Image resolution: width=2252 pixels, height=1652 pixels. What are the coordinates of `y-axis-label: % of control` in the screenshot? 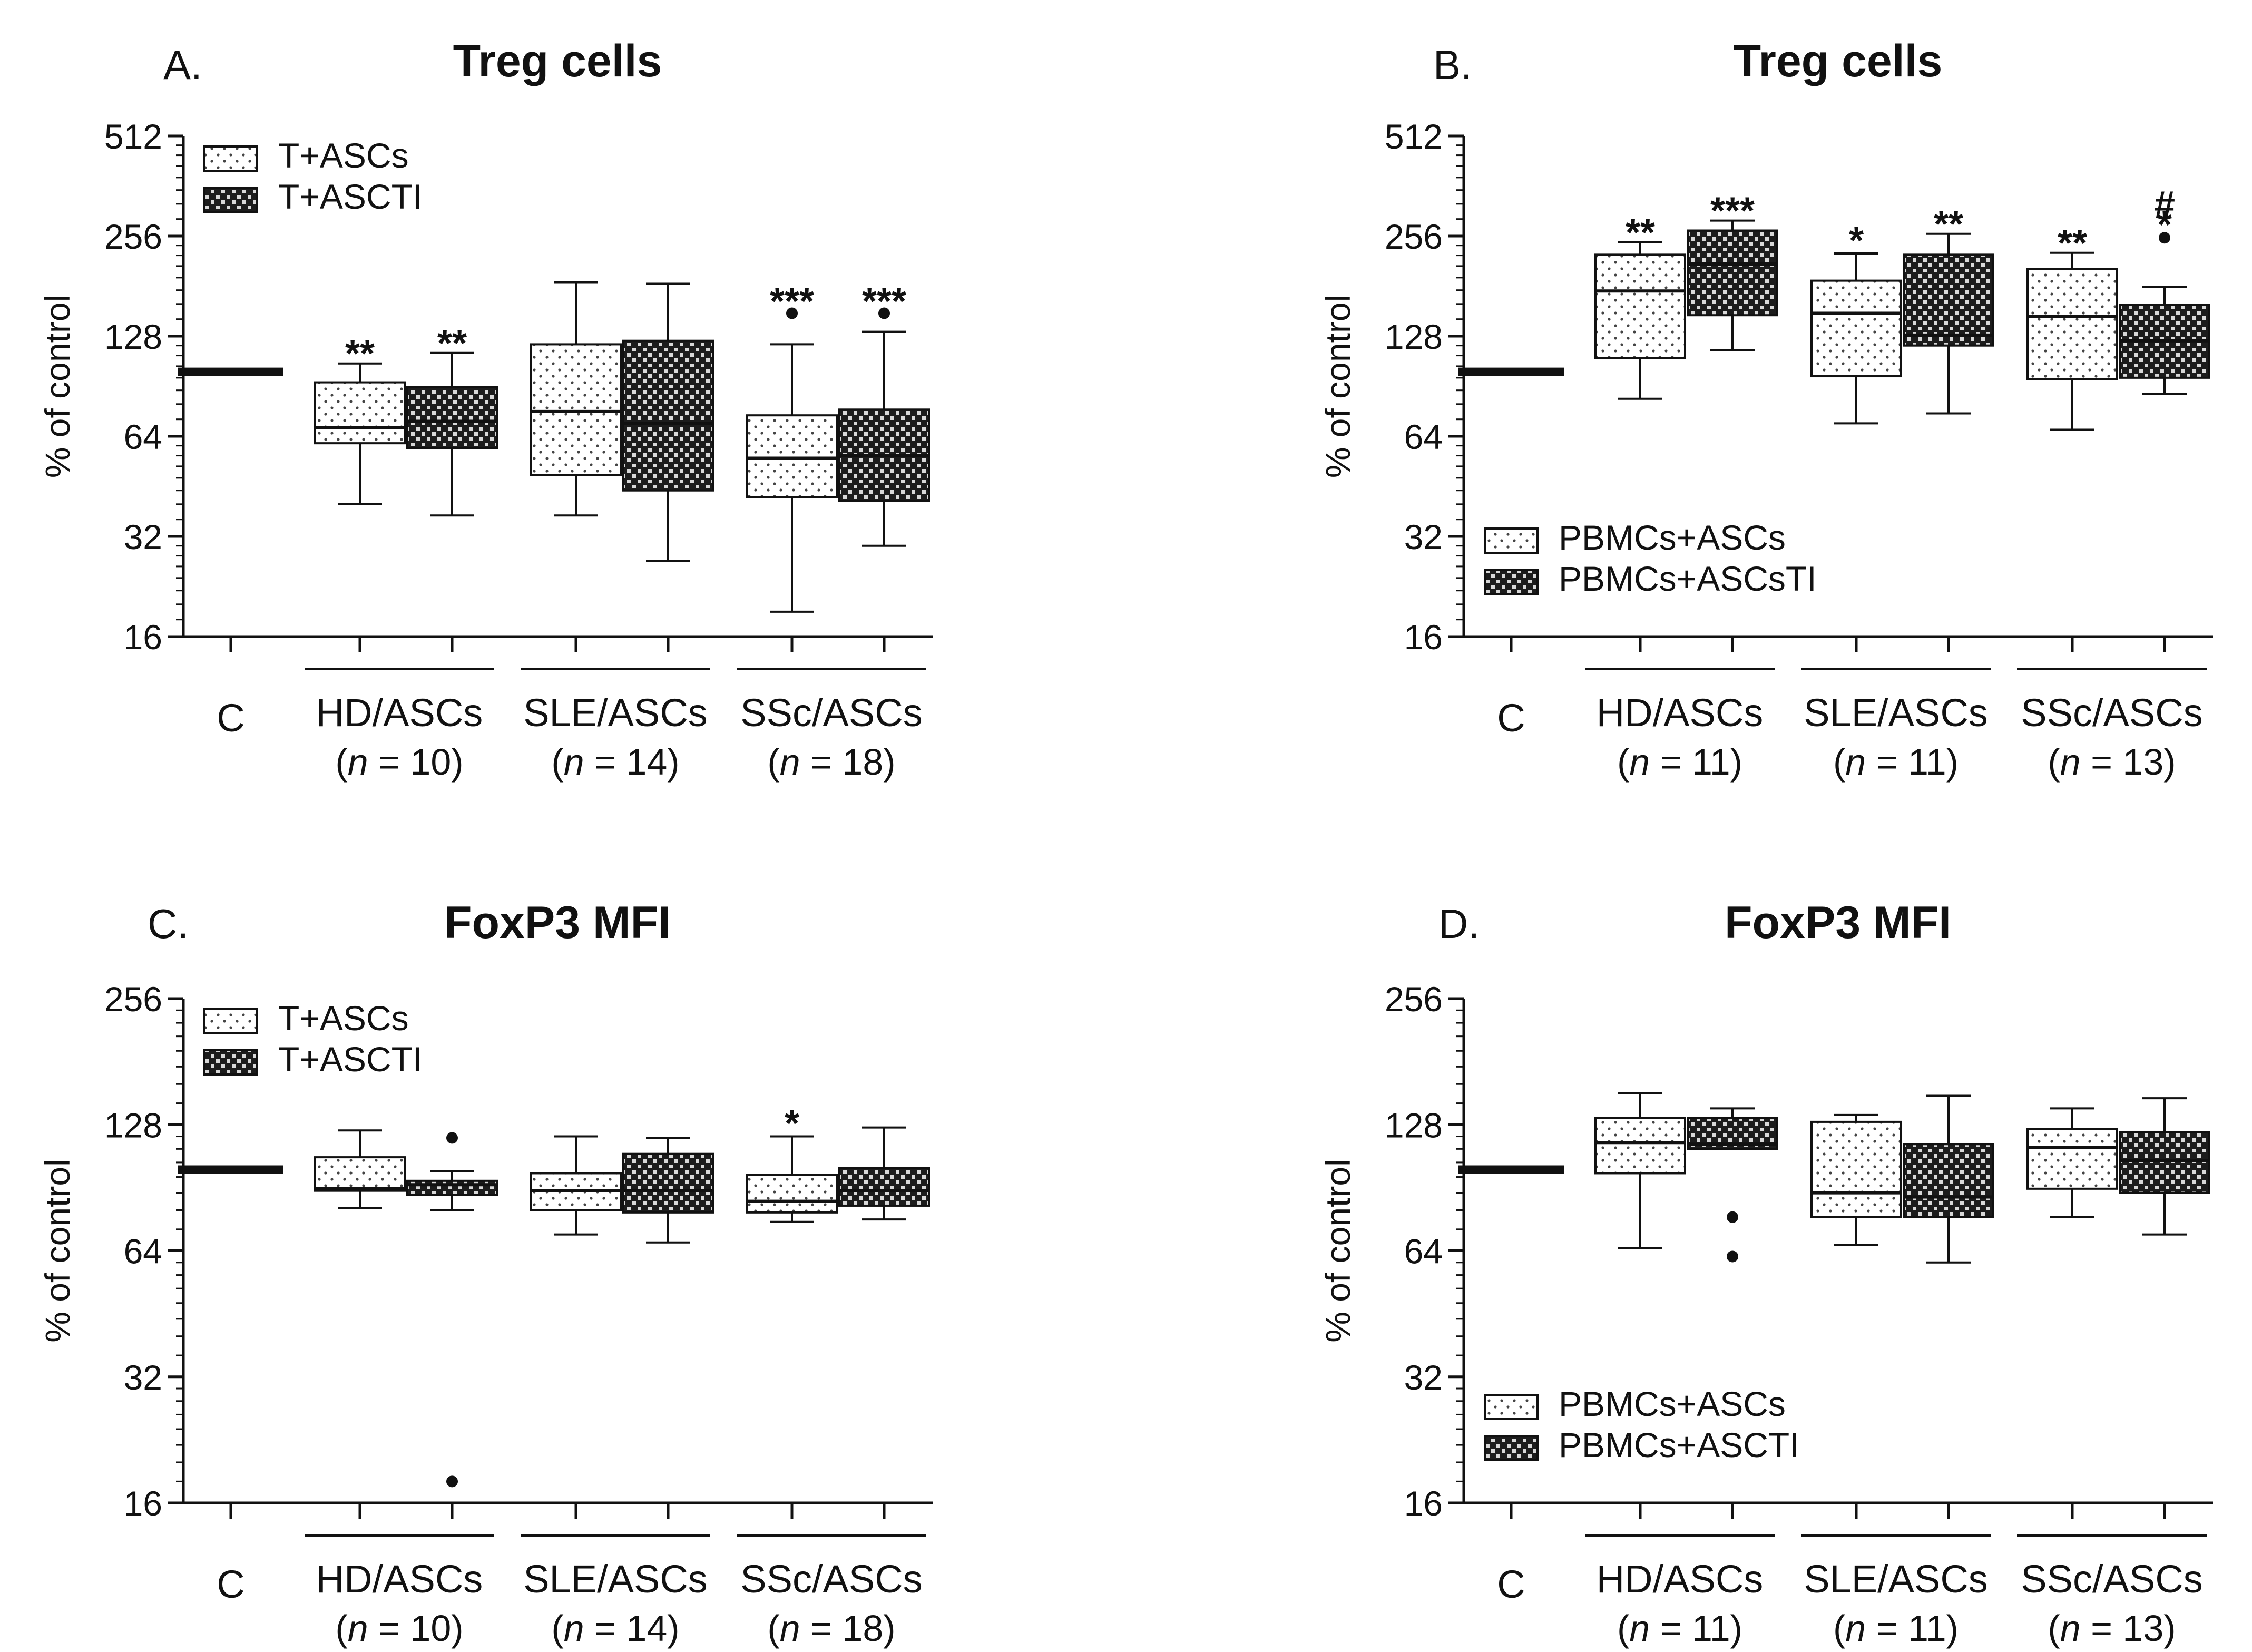 It's located at (1338, 1251).